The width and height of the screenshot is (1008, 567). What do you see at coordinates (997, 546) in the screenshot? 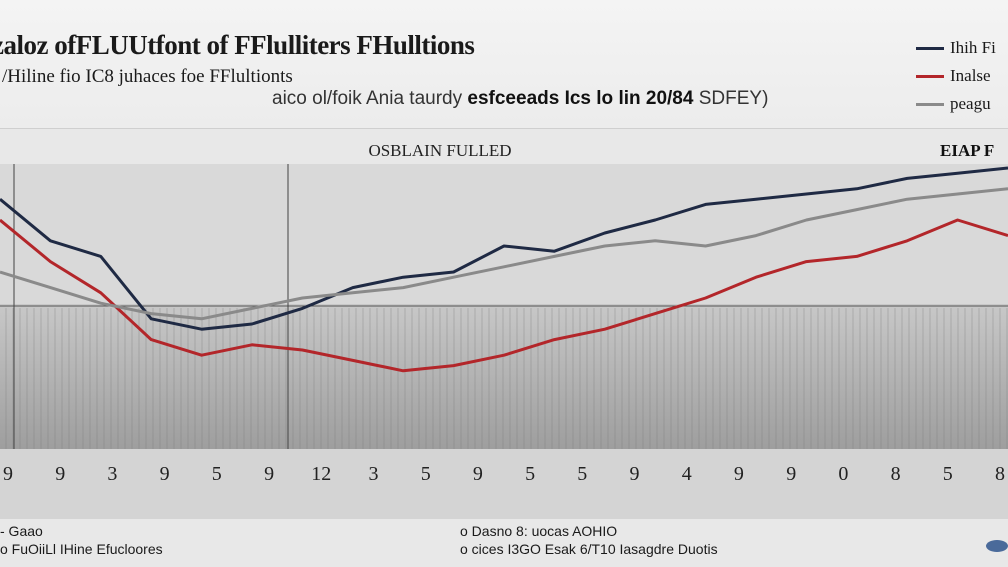
I see `globe-icon` at bounding box center [997, 546].